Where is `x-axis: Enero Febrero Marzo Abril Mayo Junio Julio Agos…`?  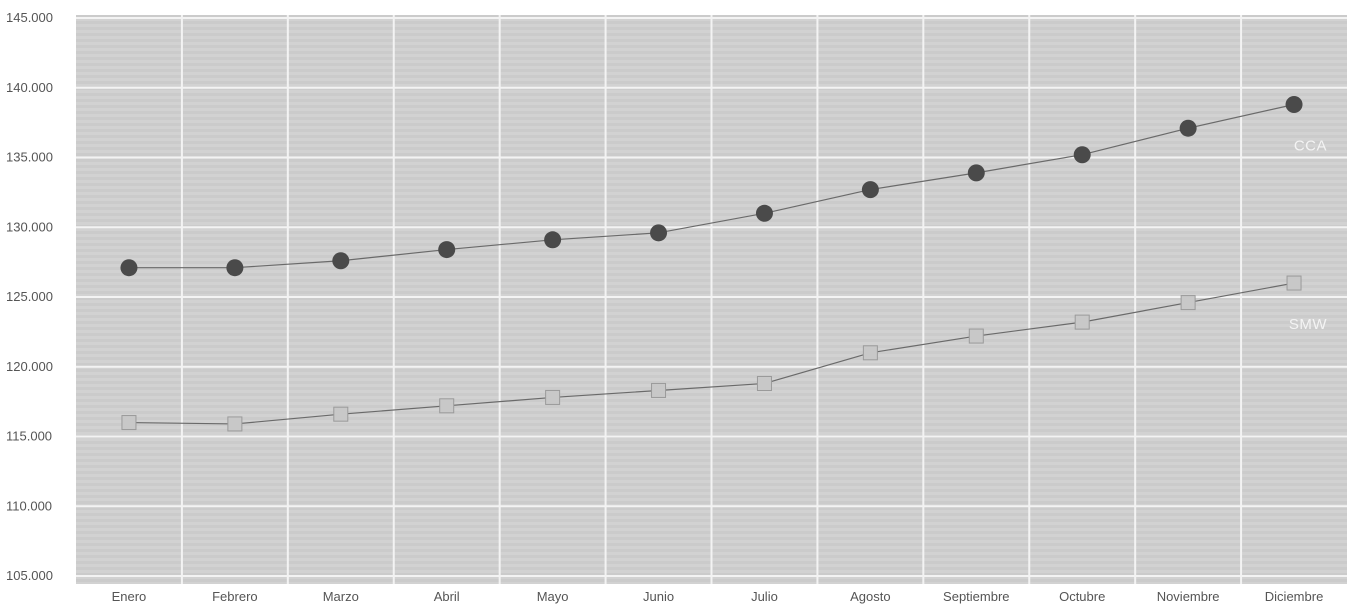 x-axis: Enero Febrero Marzo Abril Mayo Junio Julio Agos… is located at coordinates (718, 596).